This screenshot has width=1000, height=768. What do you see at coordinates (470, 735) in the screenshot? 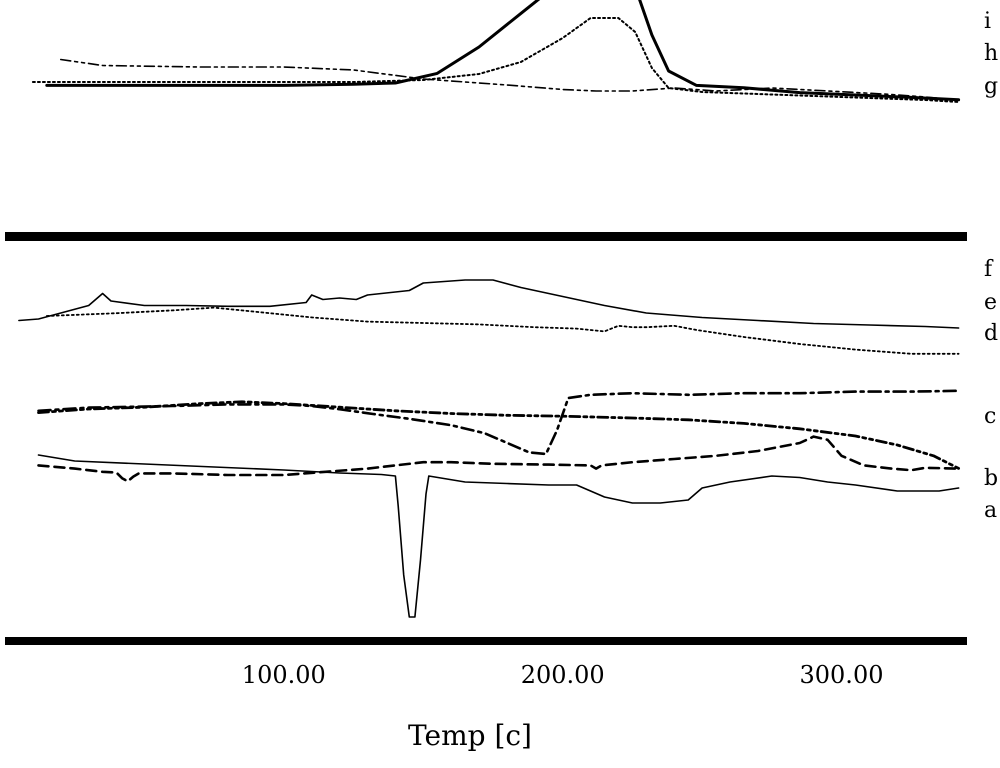
I see `x-axis-title: Temp [c]` at bounding box center [470, 735].